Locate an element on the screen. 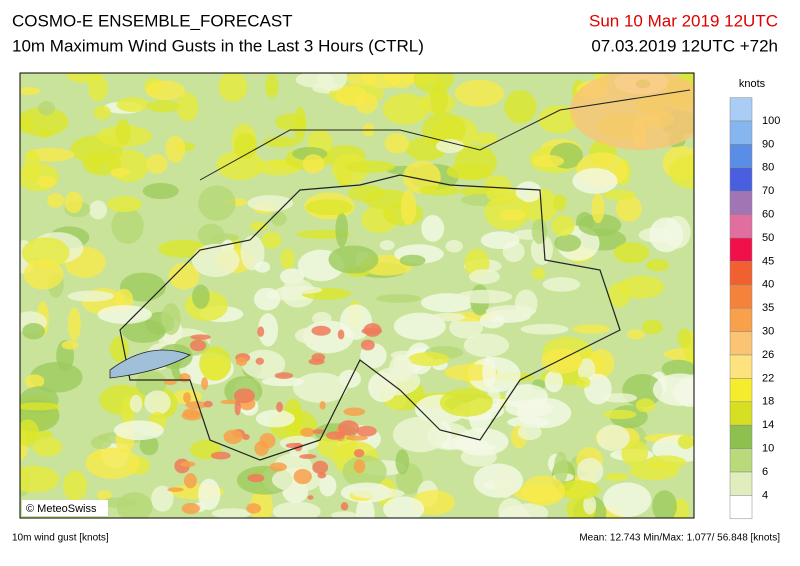  legend-unit: knots is located at coordinates (752, 84).